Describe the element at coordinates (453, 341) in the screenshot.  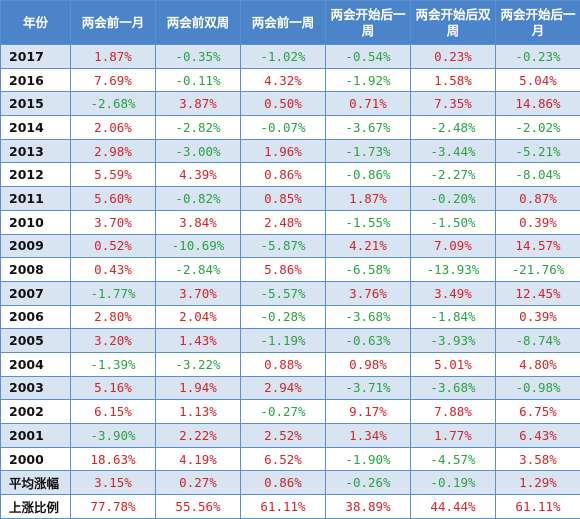
I see `value-cell: -3.93%` at that location.